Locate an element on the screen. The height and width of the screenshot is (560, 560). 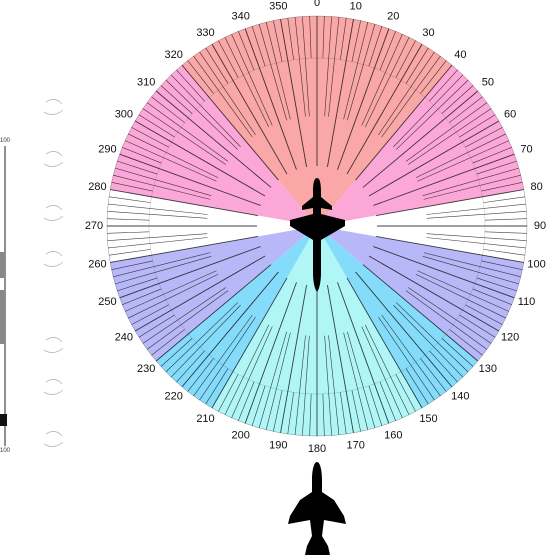
sector-rear-right is located at coordinates (397, 317).